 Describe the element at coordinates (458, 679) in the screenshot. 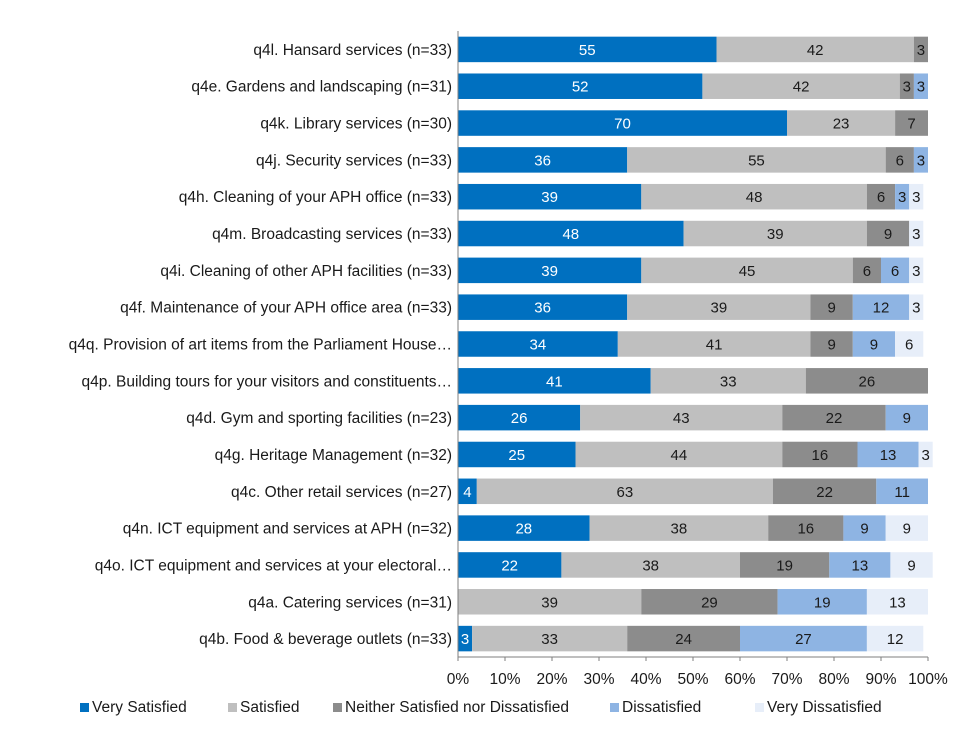

I see `x-tick-label: 0%` at that location.